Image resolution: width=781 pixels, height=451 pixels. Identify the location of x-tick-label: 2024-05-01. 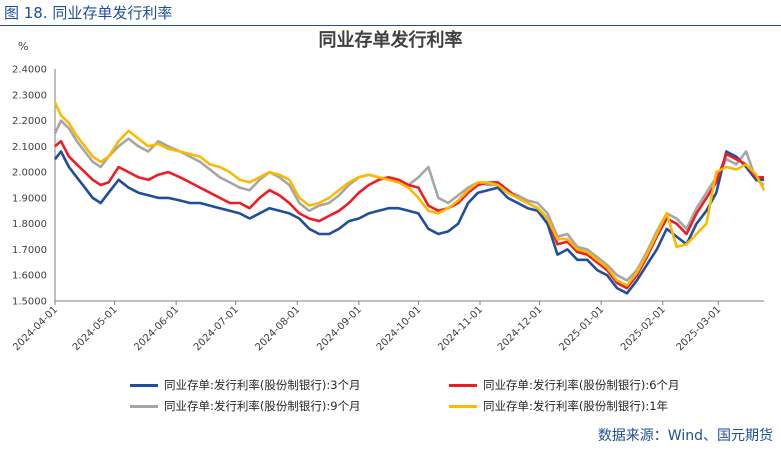
(95, 328).